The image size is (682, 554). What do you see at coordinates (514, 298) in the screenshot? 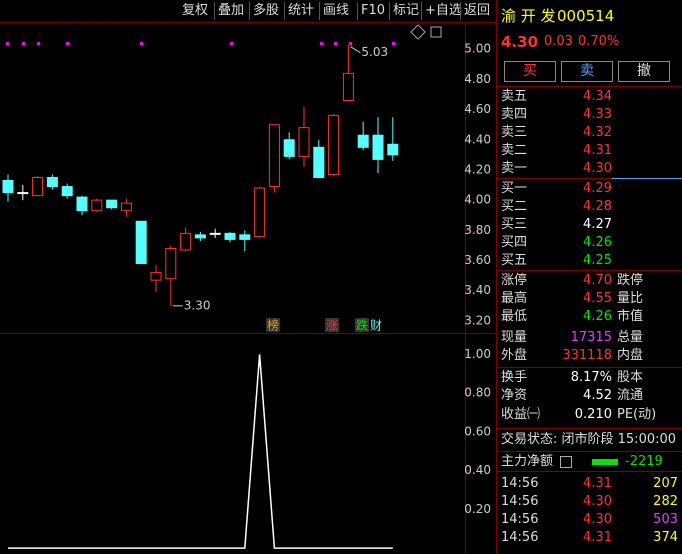
I see `stat-label: 最高` at bounding box center [514, 298].